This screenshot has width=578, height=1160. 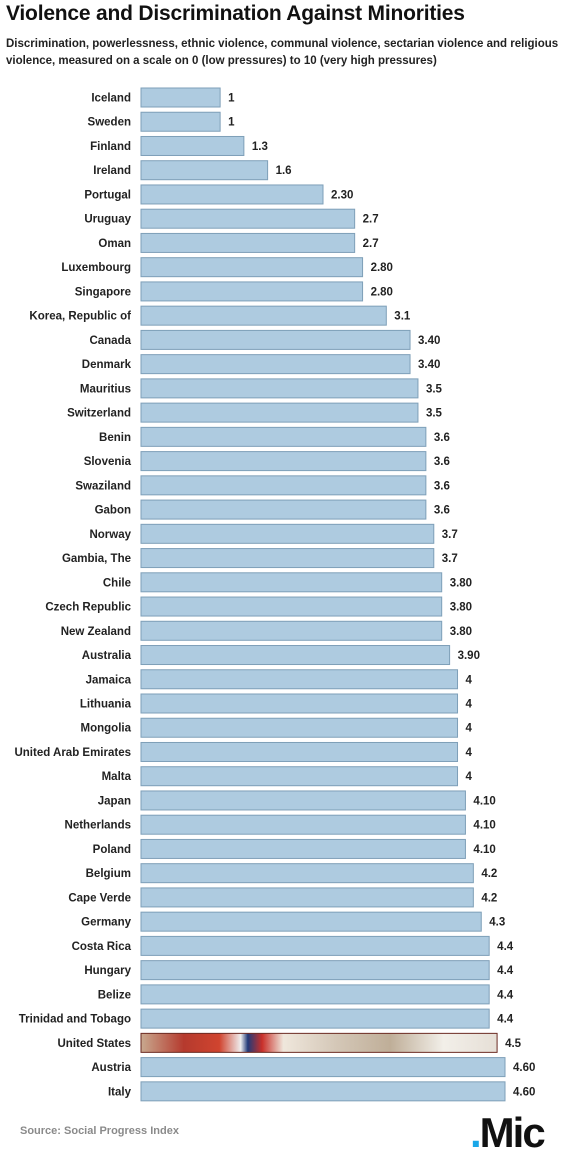 I want to click on bar-gabon, so click(x=283, y=509).